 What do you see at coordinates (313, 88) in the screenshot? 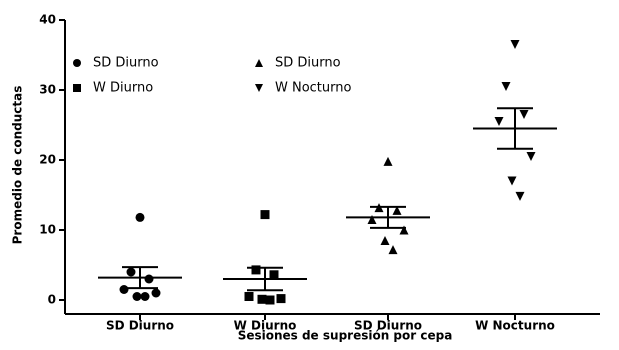
I see `legend-label: W Nocturno` at bounding box center [313, 88].